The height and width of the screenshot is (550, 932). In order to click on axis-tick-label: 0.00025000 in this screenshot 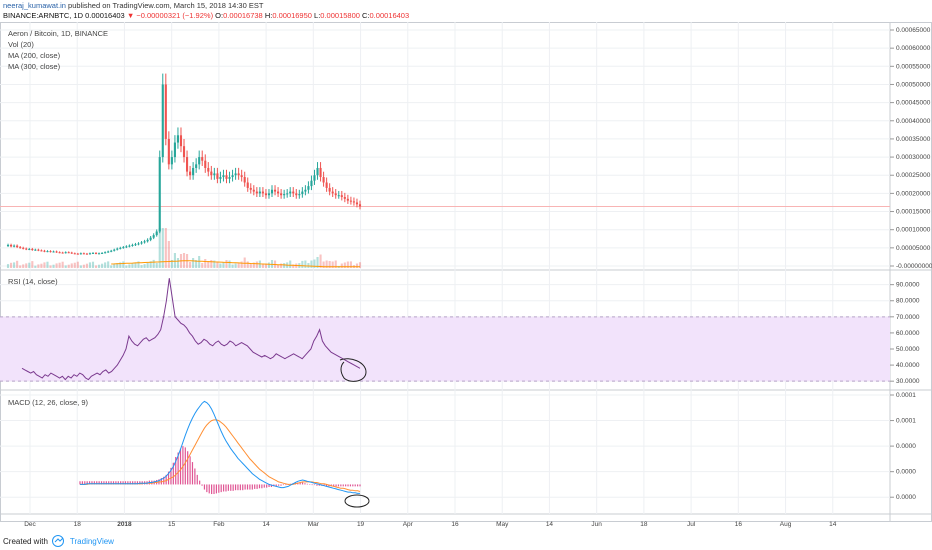, I will do `click(913, 175)`.